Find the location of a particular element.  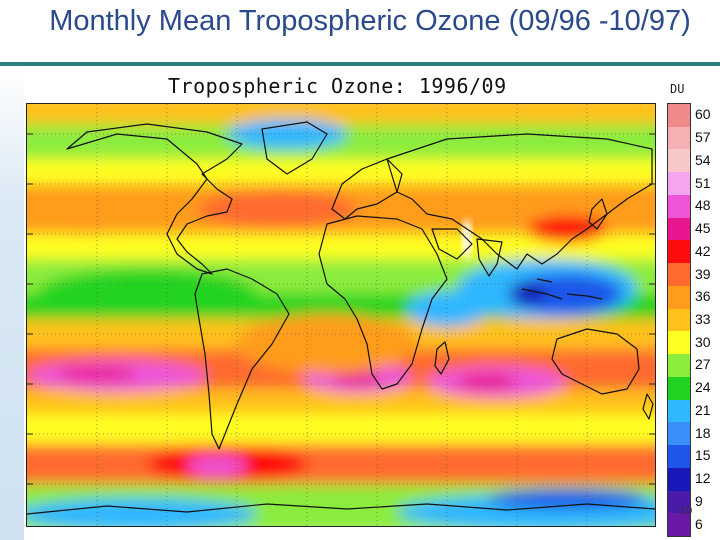

colorbar-label: 24 is located at coordinates (703, 387).